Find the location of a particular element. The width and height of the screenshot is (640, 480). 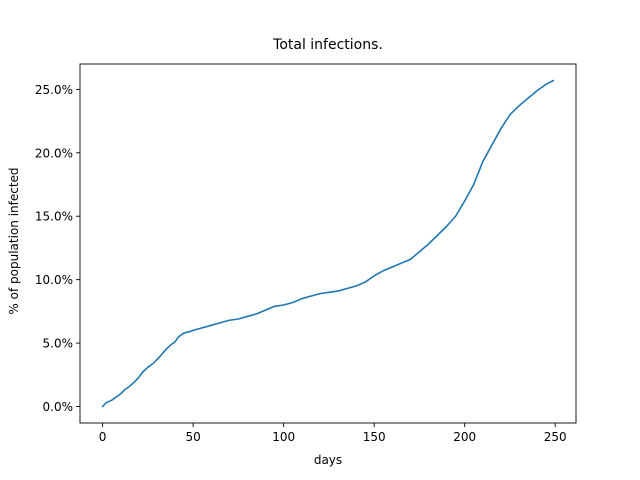

y-tick-label: 10.0% is located at coordinates (54, 280).